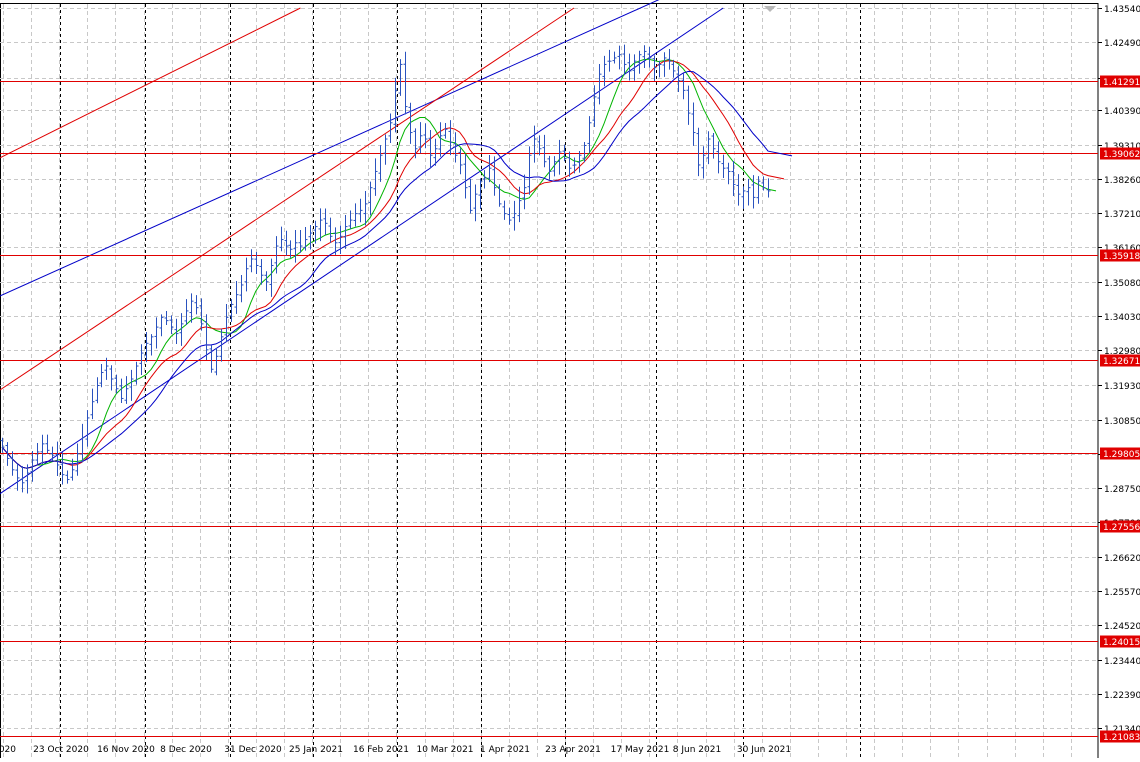 This screenshot has width=1140, height=762. I want to click on y-tick-label: 1.26620, so click(1122, 559).